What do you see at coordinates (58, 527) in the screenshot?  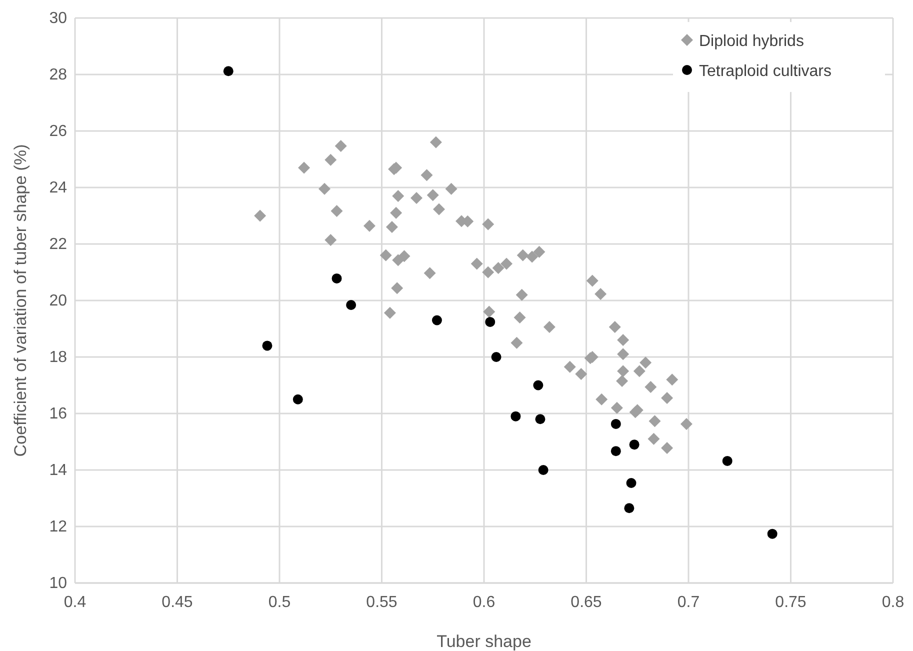 I see `y-tick-label: 12` at bounding box center [58, 527].